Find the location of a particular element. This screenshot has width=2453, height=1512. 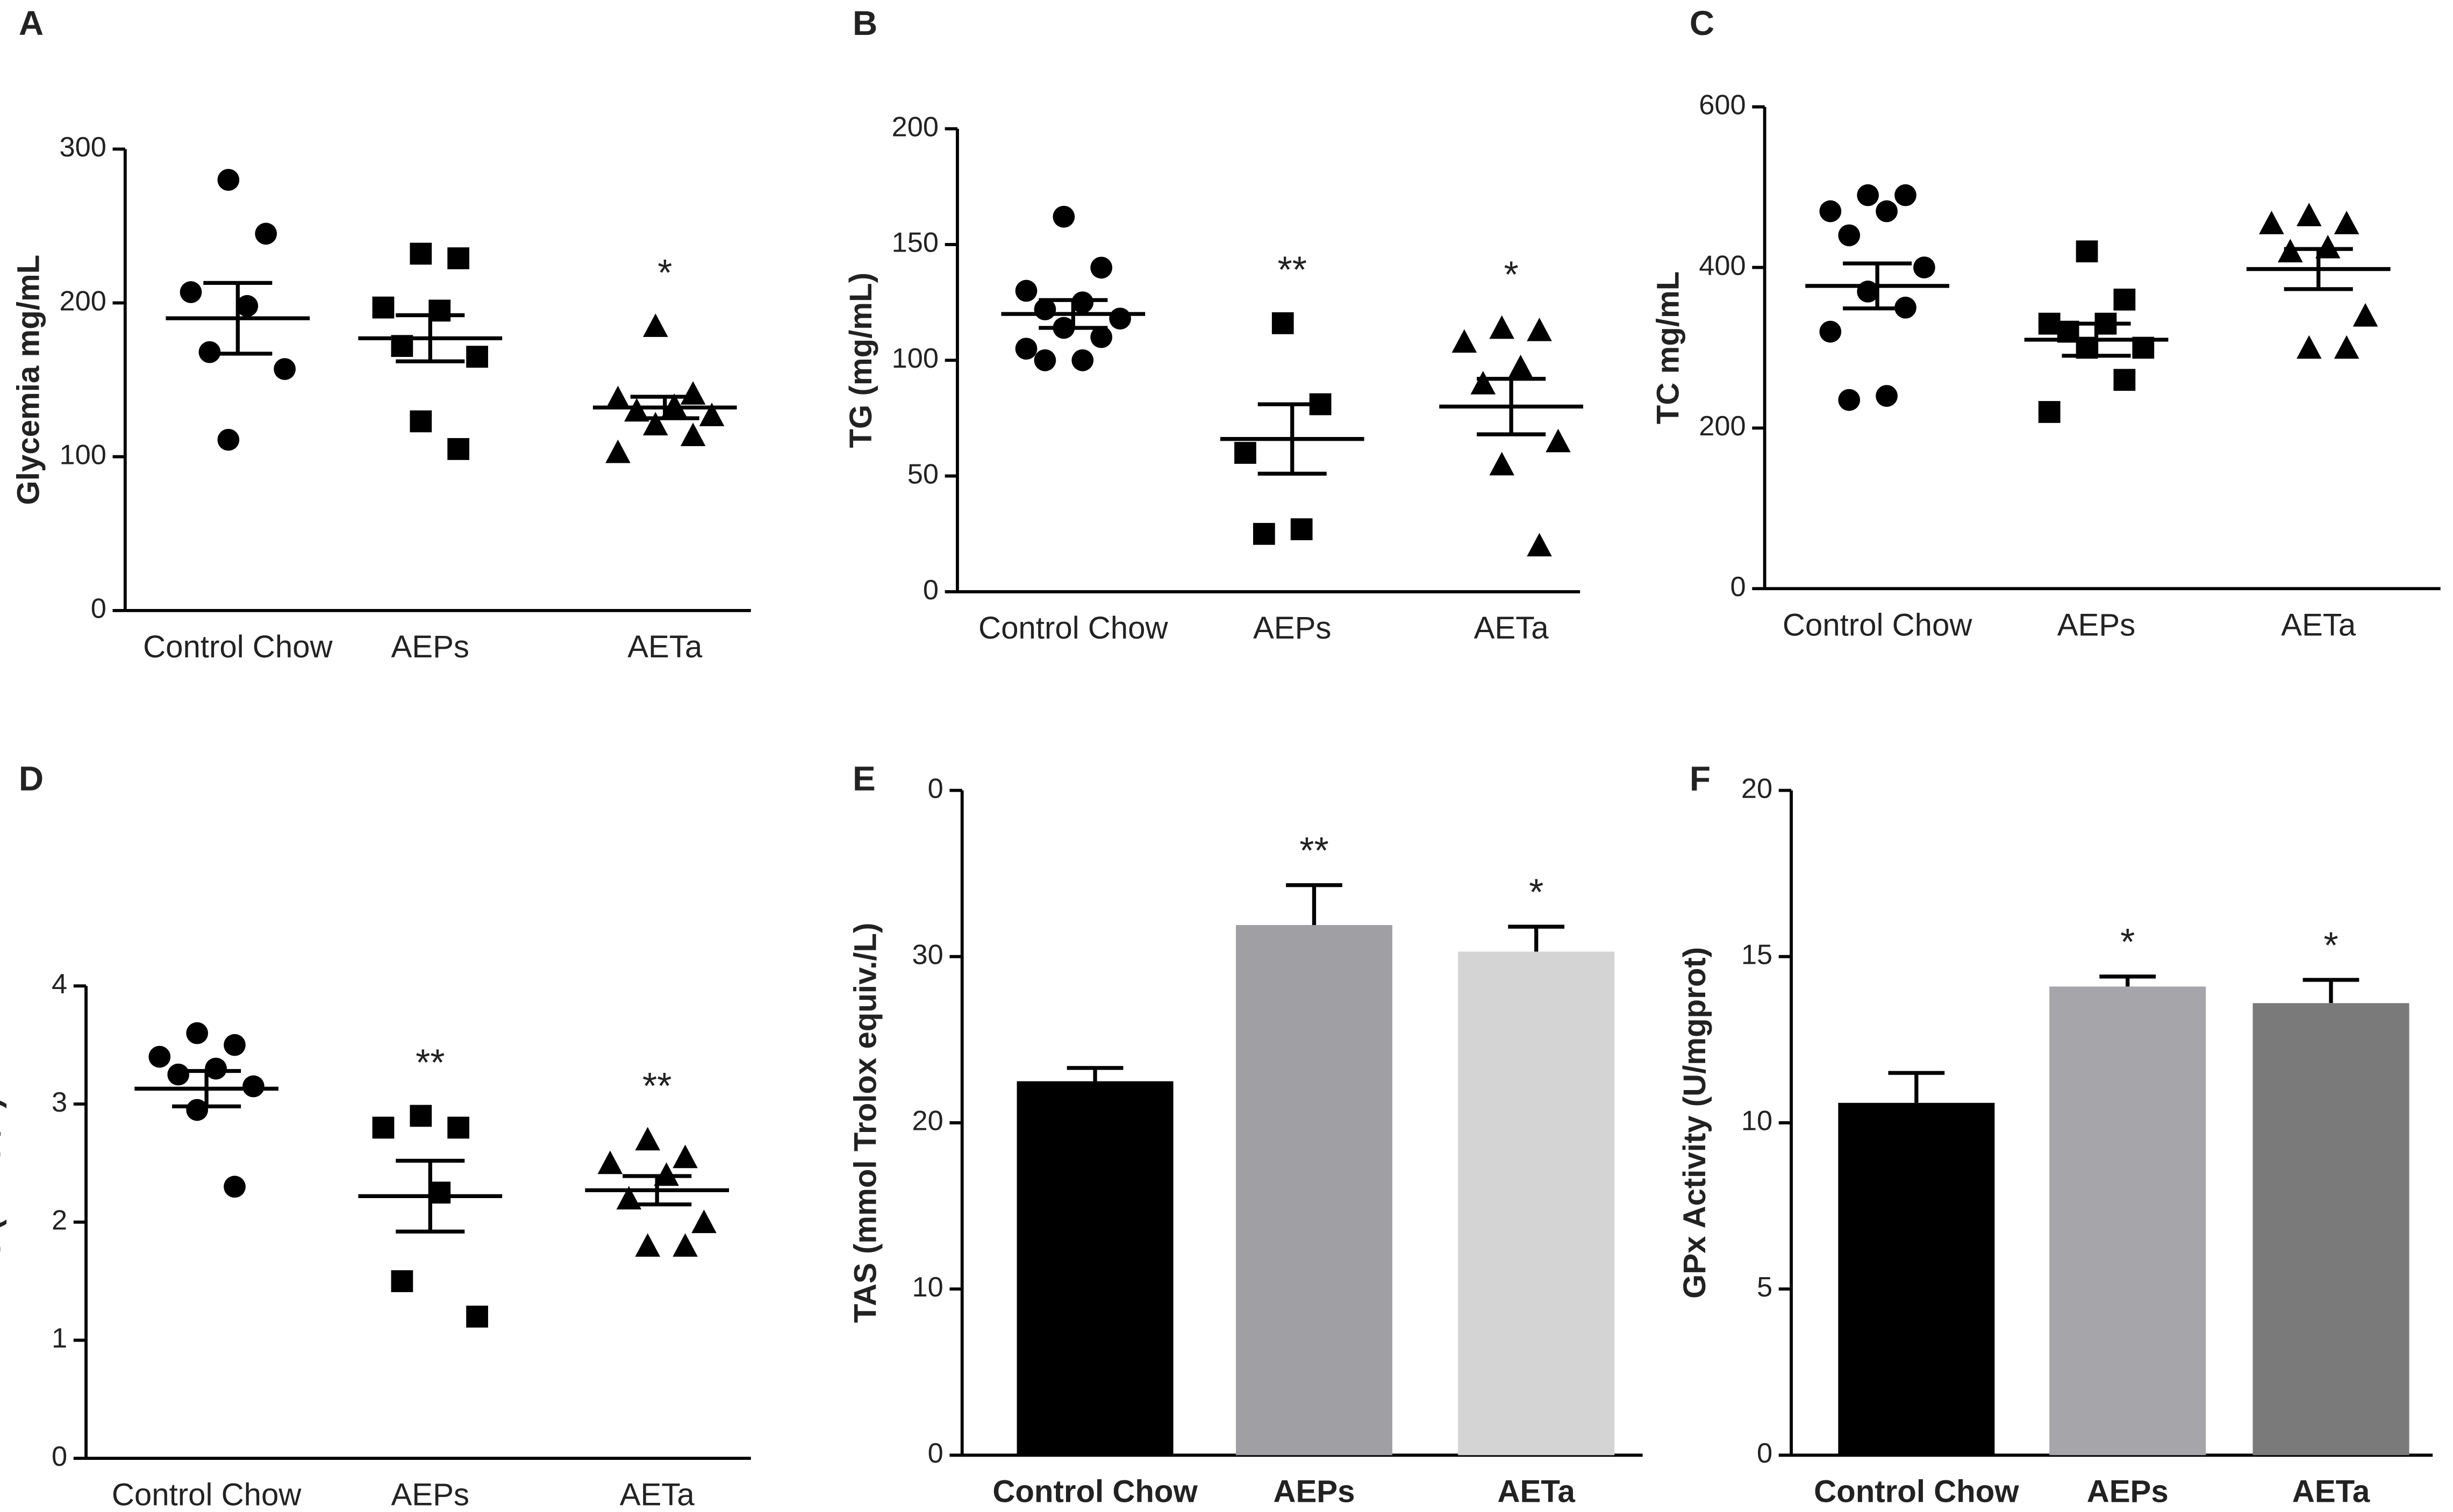

y-tick-label: 5 is located at coordinates (1764, 1287).